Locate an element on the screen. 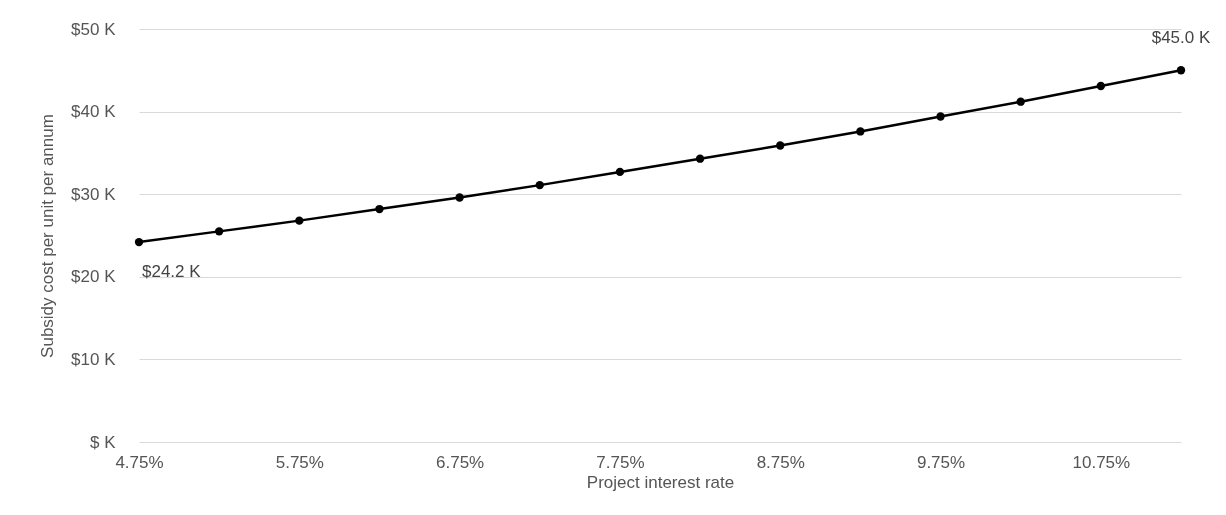 This screenshot has width=1226, height=515. y-axis-title: Subsidy cost per unit per annum is located at coordinates (48, 236).